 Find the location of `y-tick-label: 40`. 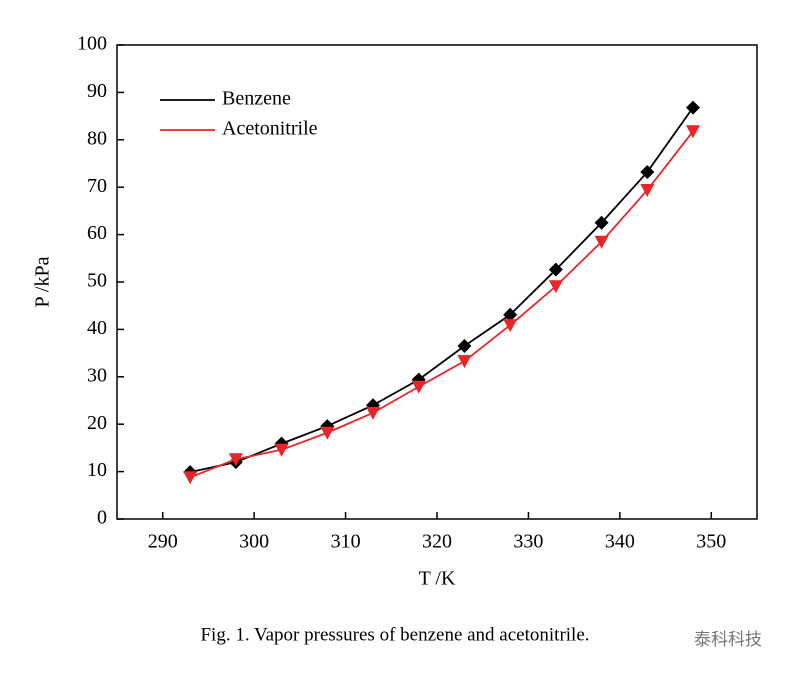

y-tick-label: 40 is located at coordinates (97, 328).